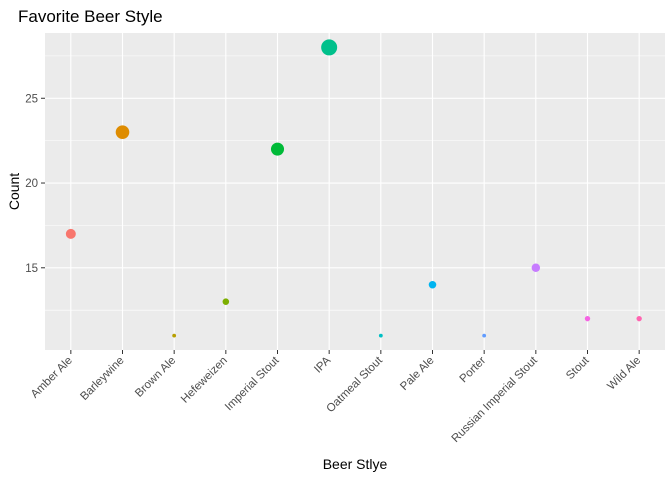 Image resolution: width=672 pixels, height=480 pixels. What do you see at coordinates (252, 383) in the screenshot?
I see `x-tick-label: Imperial Stout` at bounding box center [252, 383].